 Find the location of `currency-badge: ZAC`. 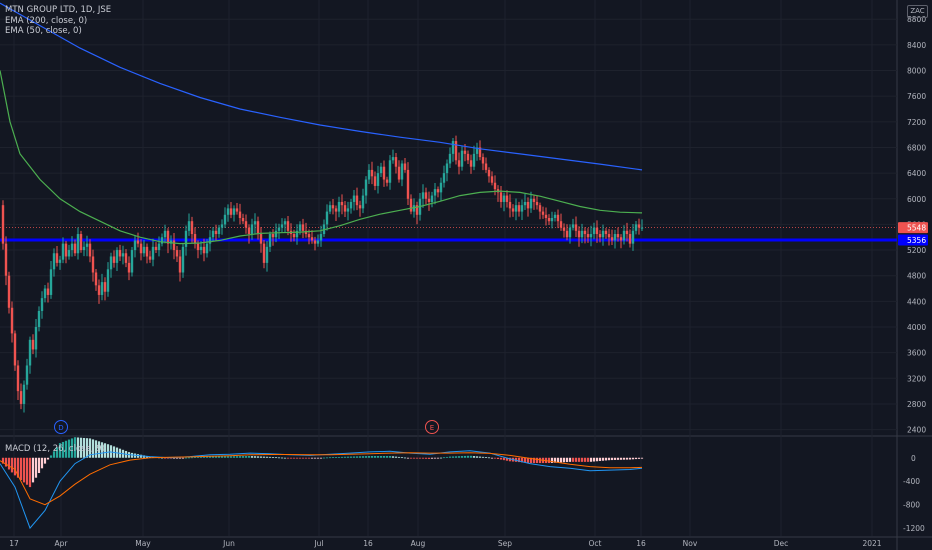

currency-badge: ZAC is located at coordinates (917, 11).